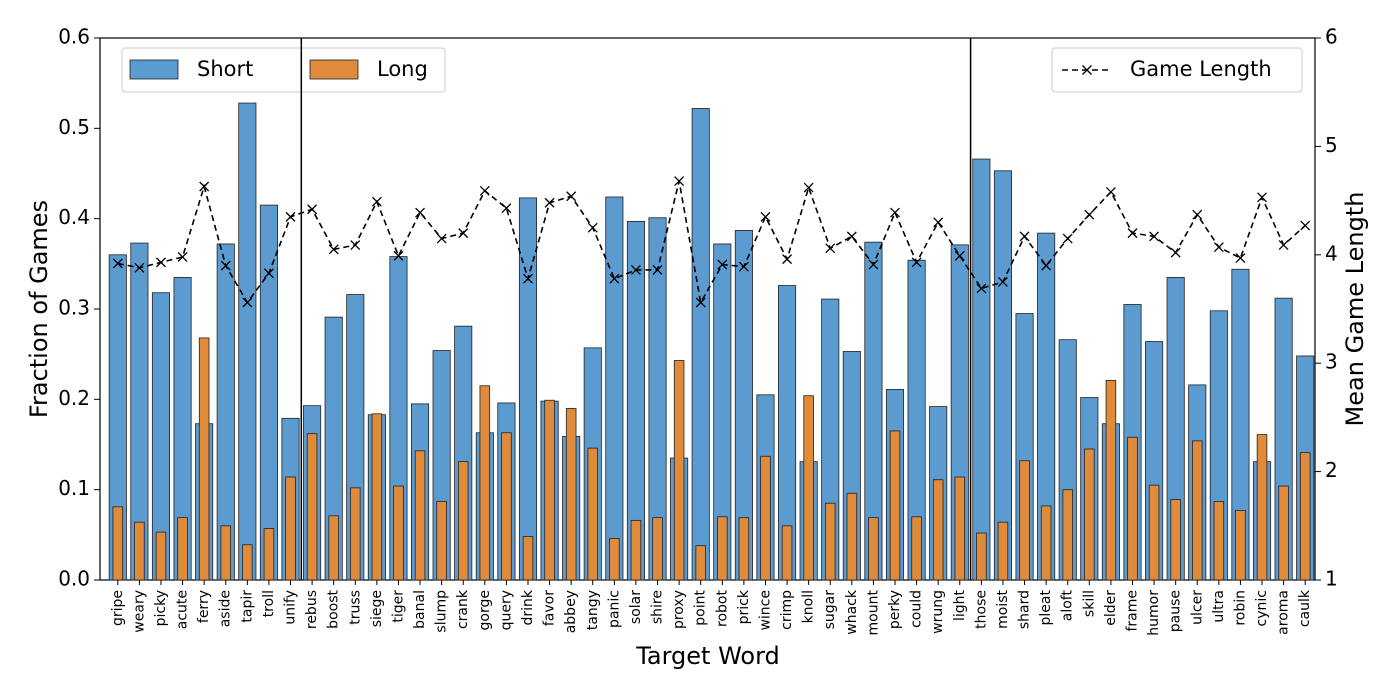 The image size is (1400, 700). Describe the element at coordinates (1068, 606) in the screenshot. I see `x-tick-label: aloft` at that location.